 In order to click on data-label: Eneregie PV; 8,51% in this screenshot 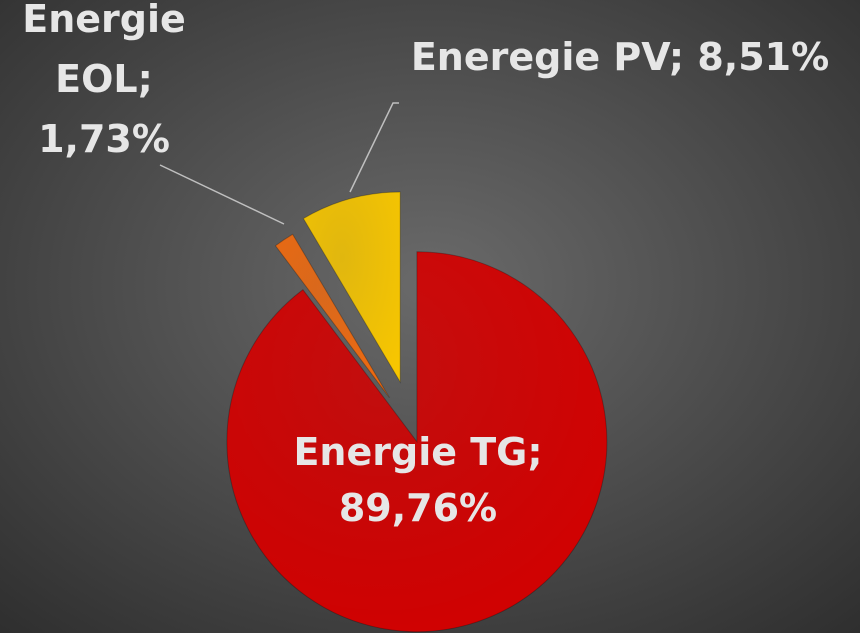, I will do `click(620, 57)`.